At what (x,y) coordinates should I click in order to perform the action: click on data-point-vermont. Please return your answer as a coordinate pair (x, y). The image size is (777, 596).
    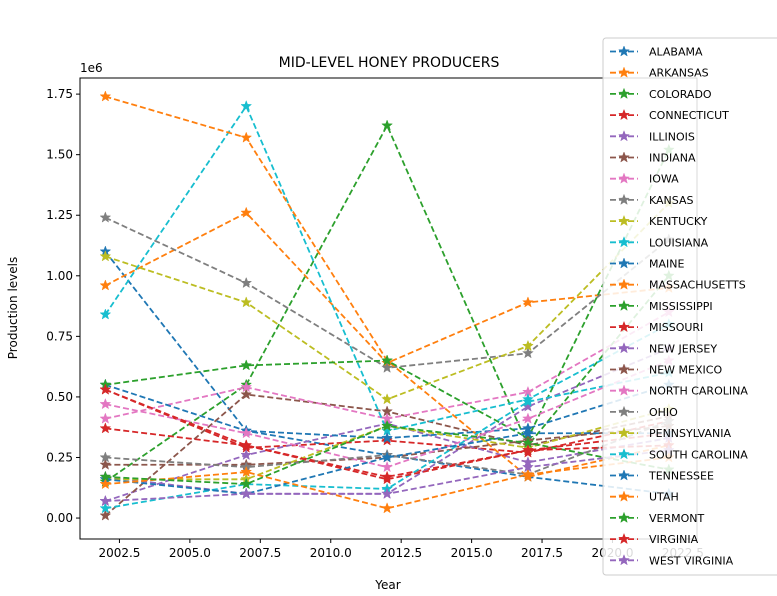
    Looking at the image, I should click on (105, 476).